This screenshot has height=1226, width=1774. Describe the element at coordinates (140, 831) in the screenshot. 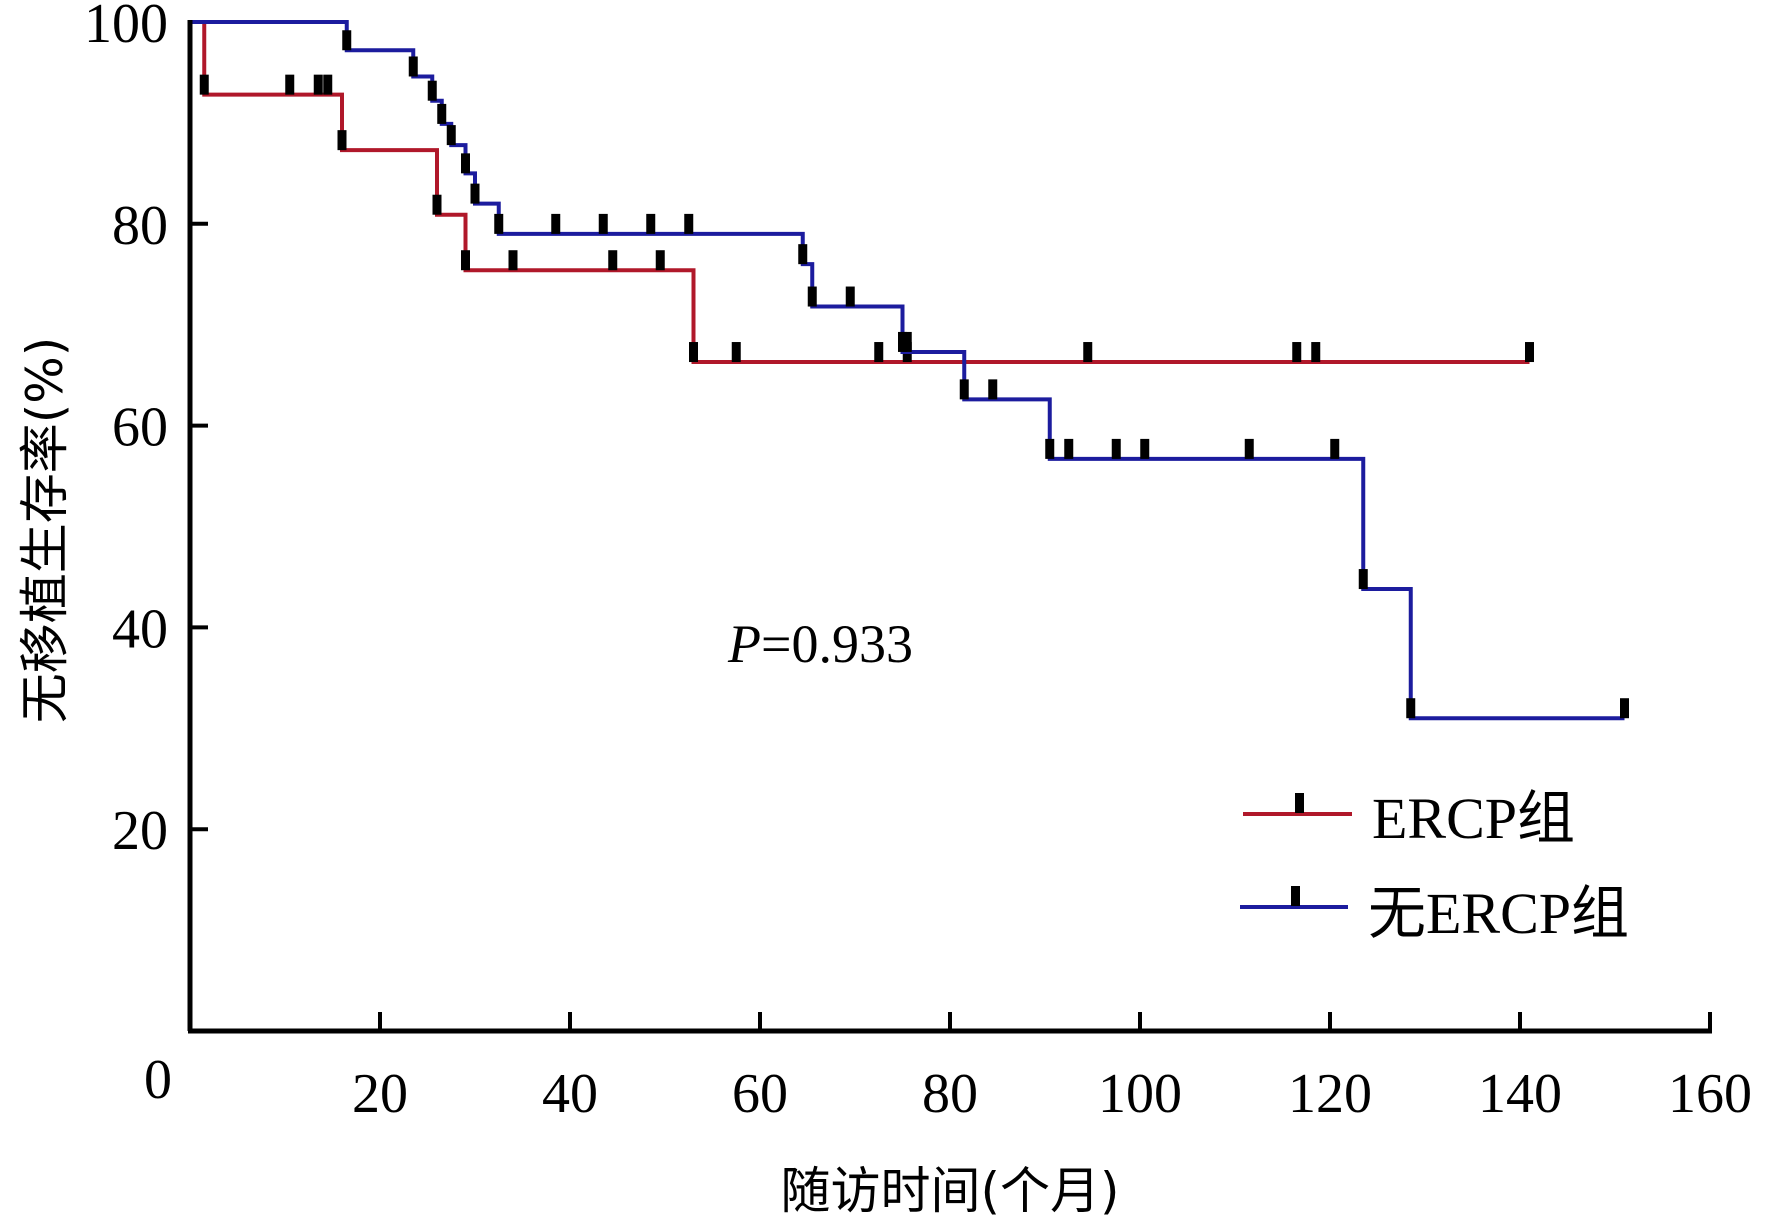

I see `y-tick-label: 20` at that location.